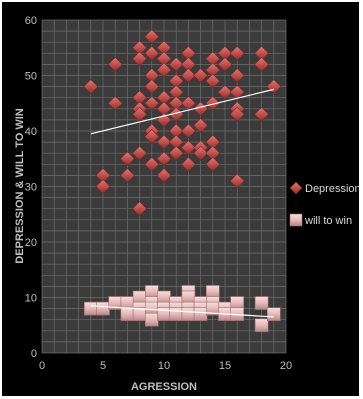  Describe the element at coordinates (20, 185) in the screenshot. I see `y-axis-title: DEPRESSION & WILL TO WIN` at that location.